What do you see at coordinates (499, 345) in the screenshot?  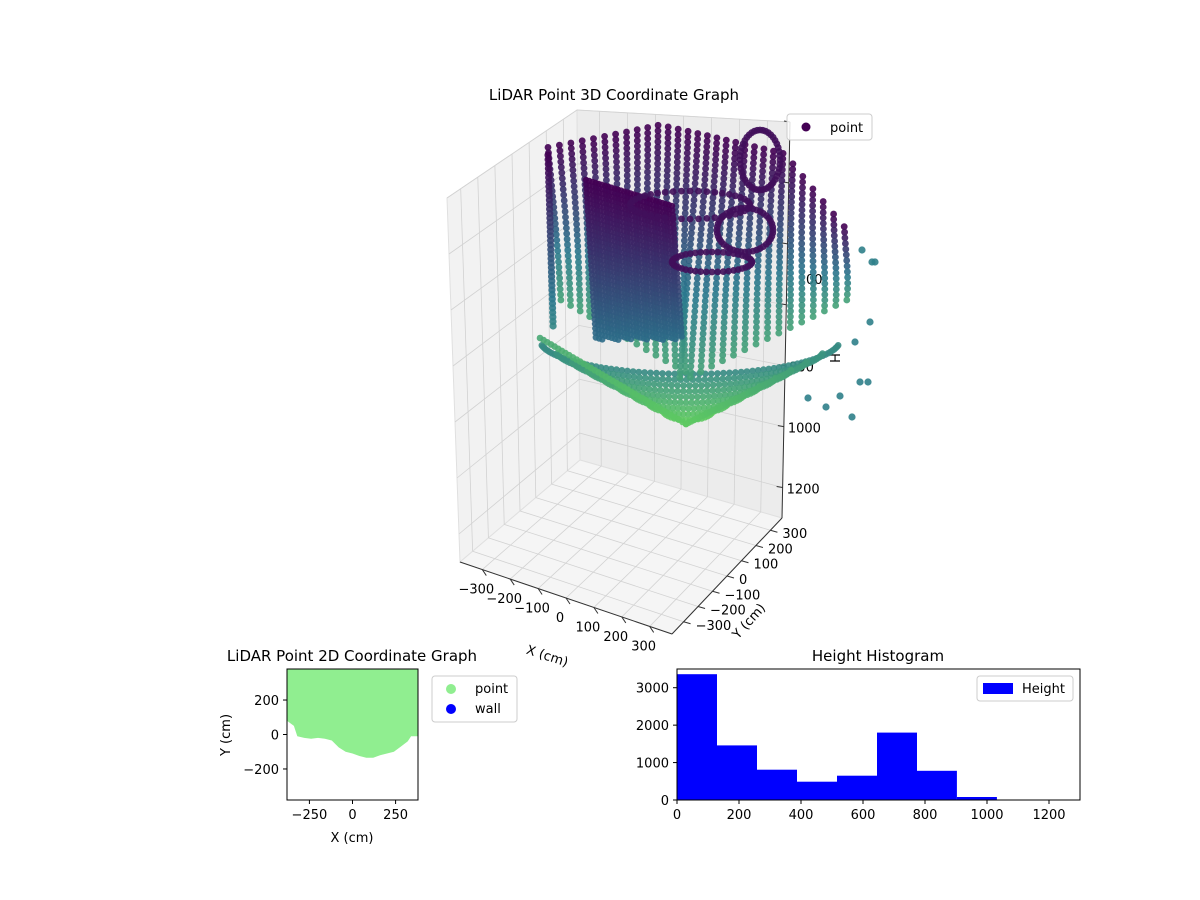 I see `grid-y-back` at bounding box center [499, 345].